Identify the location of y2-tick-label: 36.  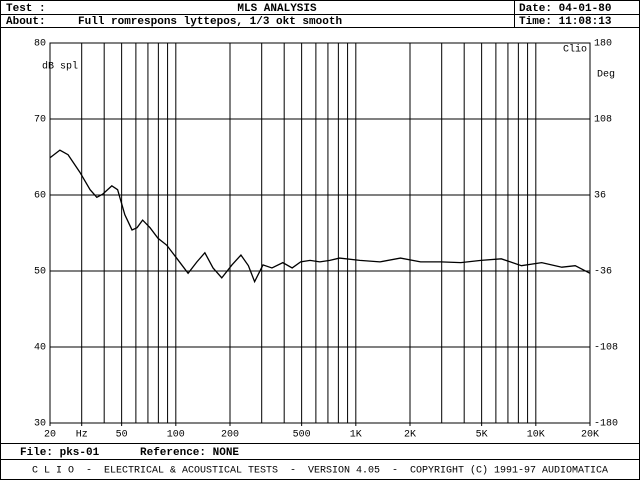
(600, 196).